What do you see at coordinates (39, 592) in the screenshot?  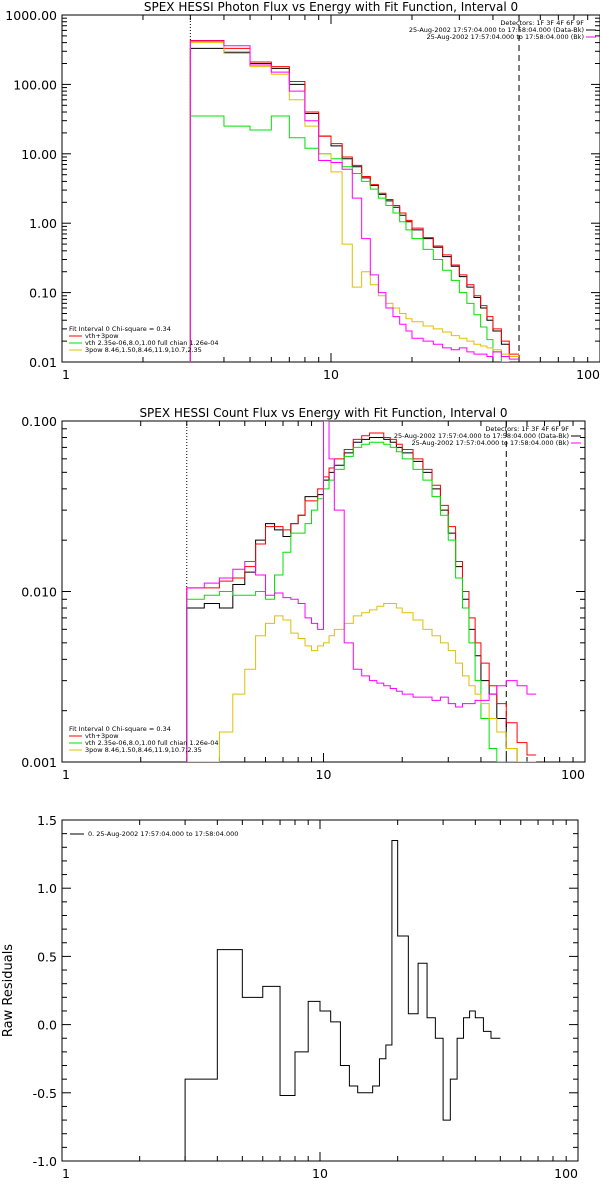 I see `count-ytick-label: 0.010` at bounding box center [39, 592].